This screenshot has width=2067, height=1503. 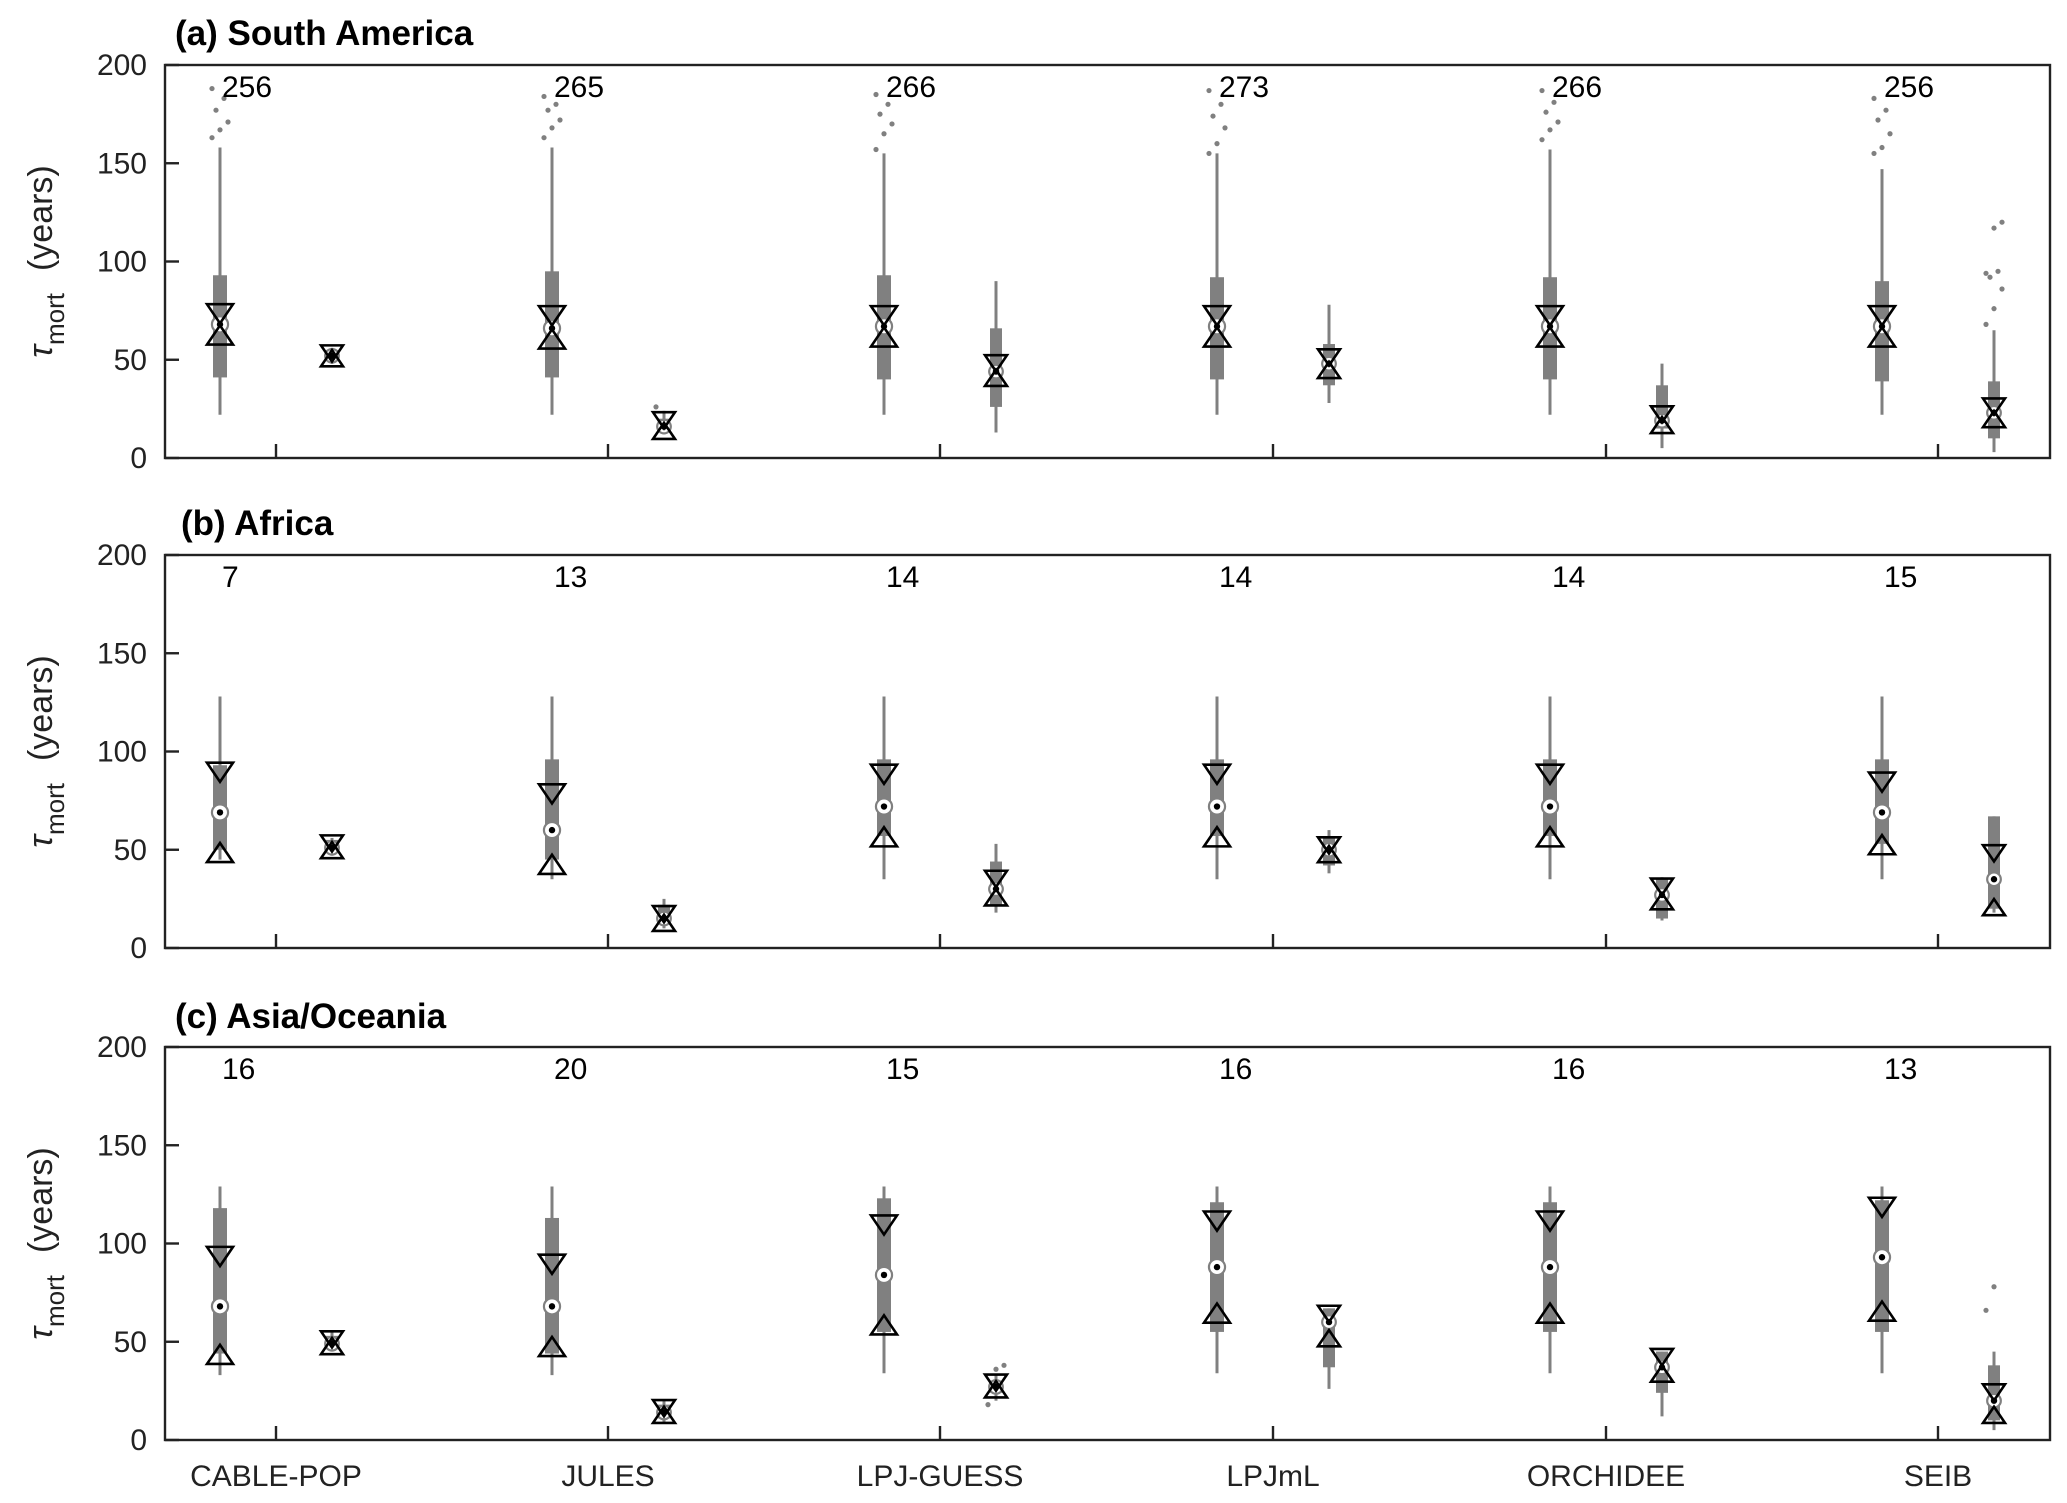 I want to click on y-tick-label: 100, so click(x=122, y=752).